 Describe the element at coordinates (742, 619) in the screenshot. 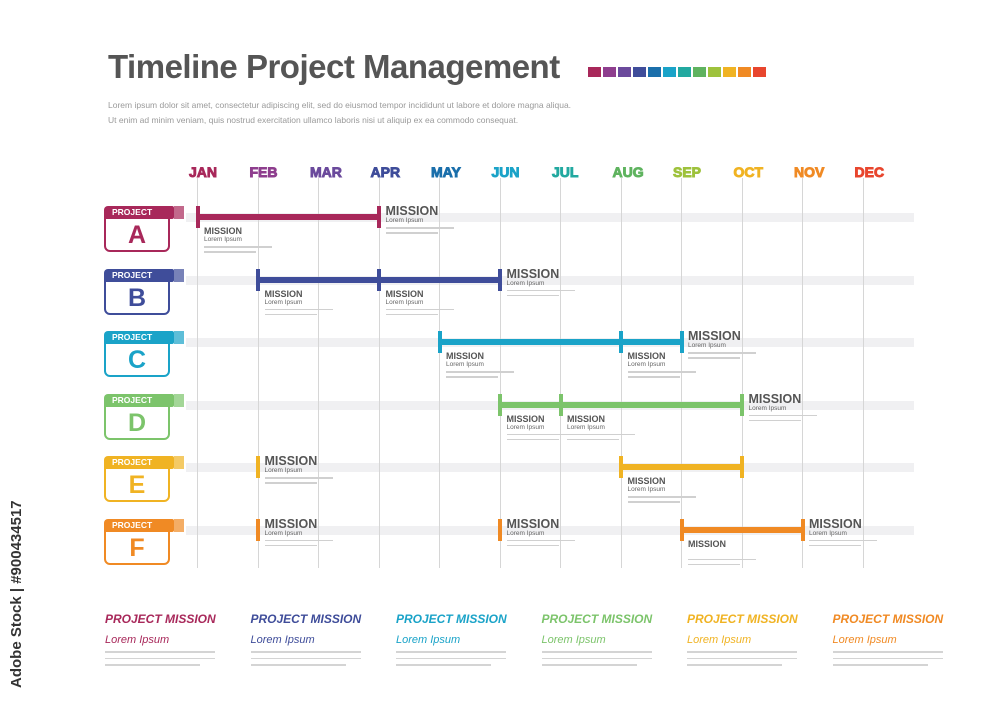

I see `footer-title: PROJECT MISSION` at that location.